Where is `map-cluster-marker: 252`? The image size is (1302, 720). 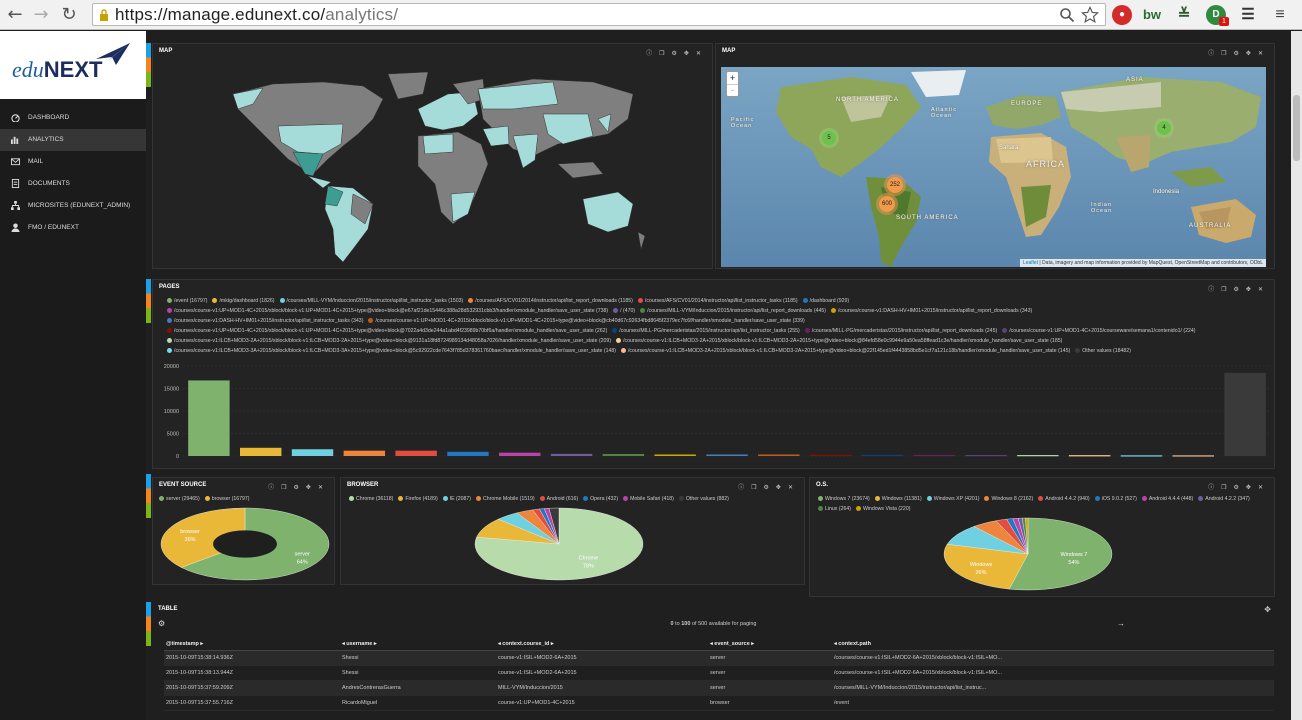 map-cluster-marker: 252 is located at coordinates (895, 185).